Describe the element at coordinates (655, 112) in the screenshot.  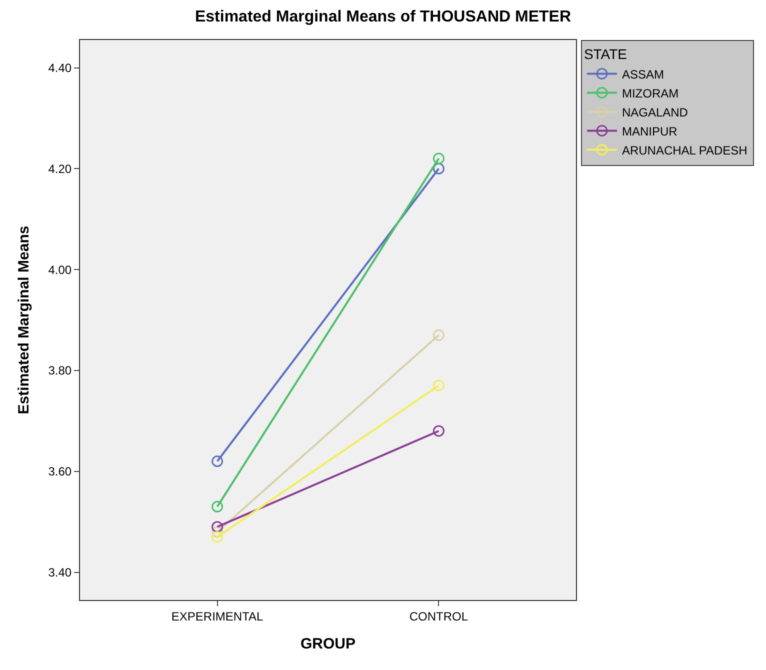
I see `legend-label: NAGALAND` at that location.